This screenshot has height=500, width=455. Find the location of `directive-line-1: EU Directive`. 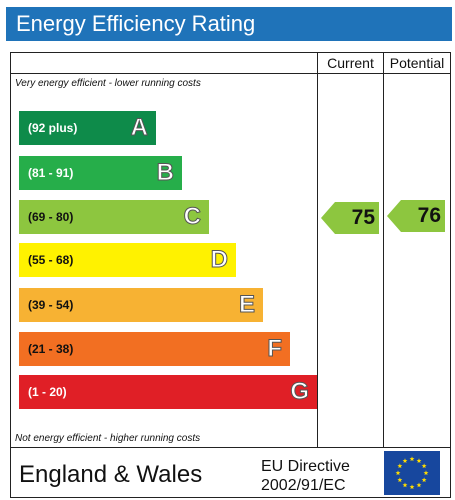

directive-line-1: EU Directive is located at coordinates (305, 466).